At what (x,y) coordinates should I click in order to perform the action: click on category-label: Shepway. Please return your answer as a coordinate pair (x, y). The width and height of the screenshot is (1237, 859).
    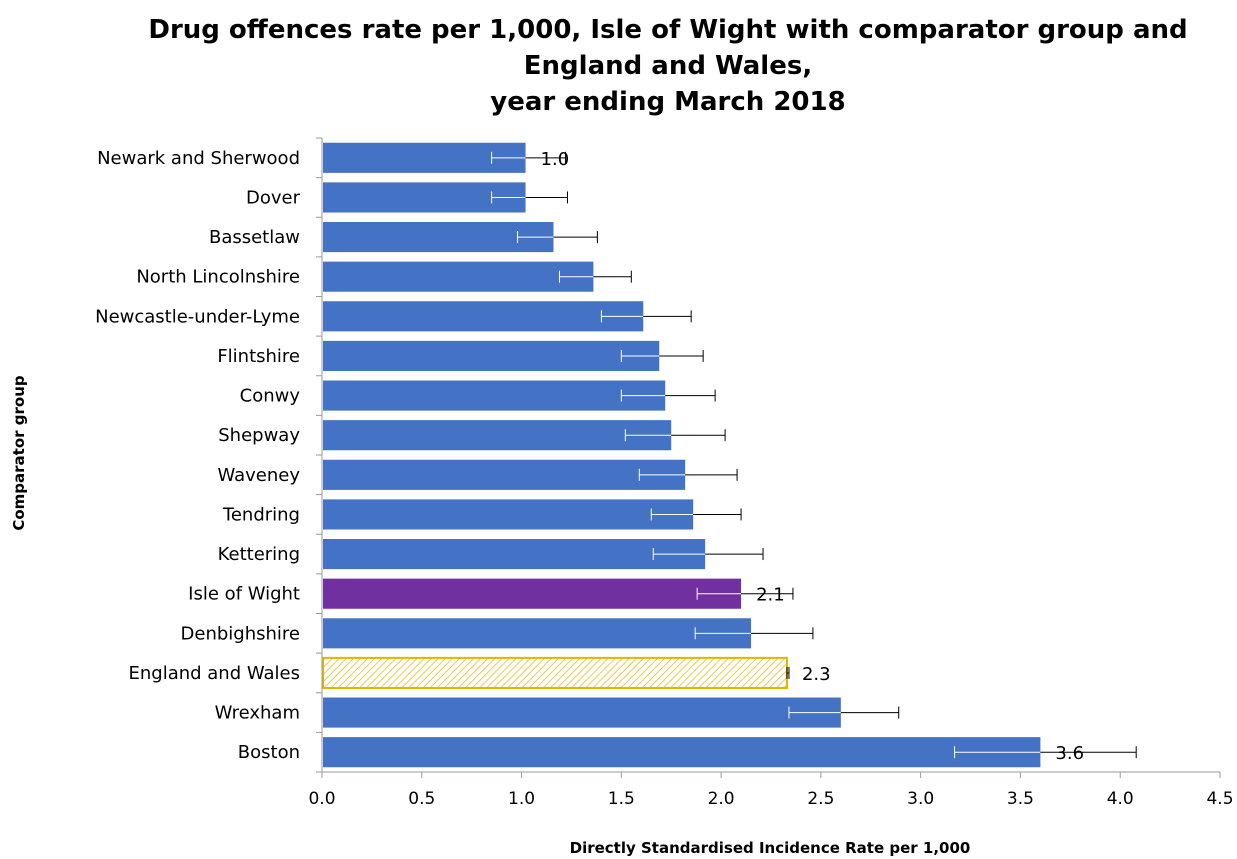
    Looking at the image, I should click on (259, 435).